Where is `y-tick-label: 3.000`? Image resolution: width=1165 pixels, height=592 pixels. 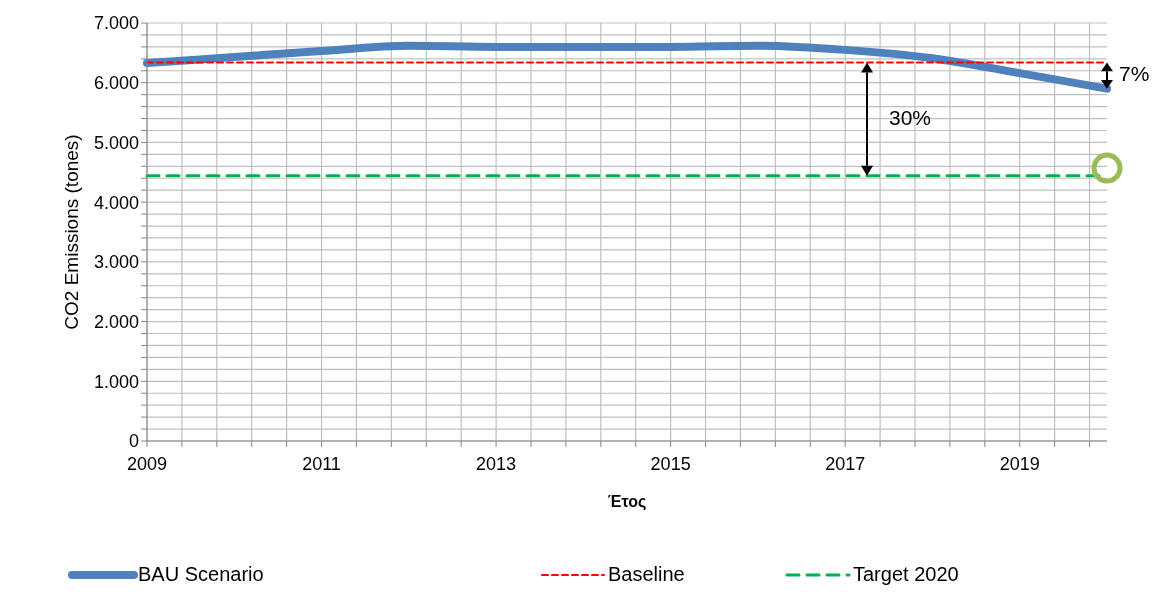 y-tick-label: 3.000 is located at coordinates (116, 262).